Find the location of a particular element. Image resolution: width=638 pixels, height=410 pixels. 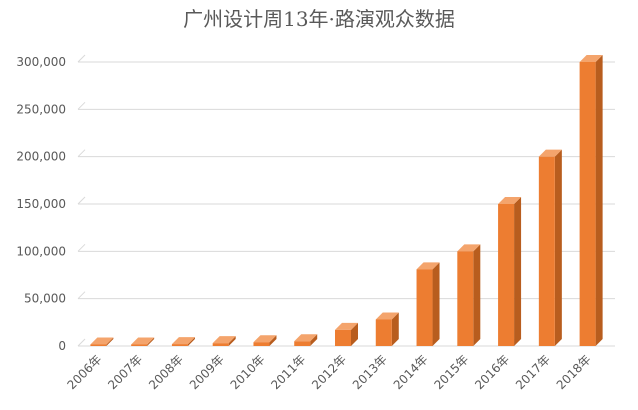

x-tick-label: 2008年 is located at coordinates (166, 372).